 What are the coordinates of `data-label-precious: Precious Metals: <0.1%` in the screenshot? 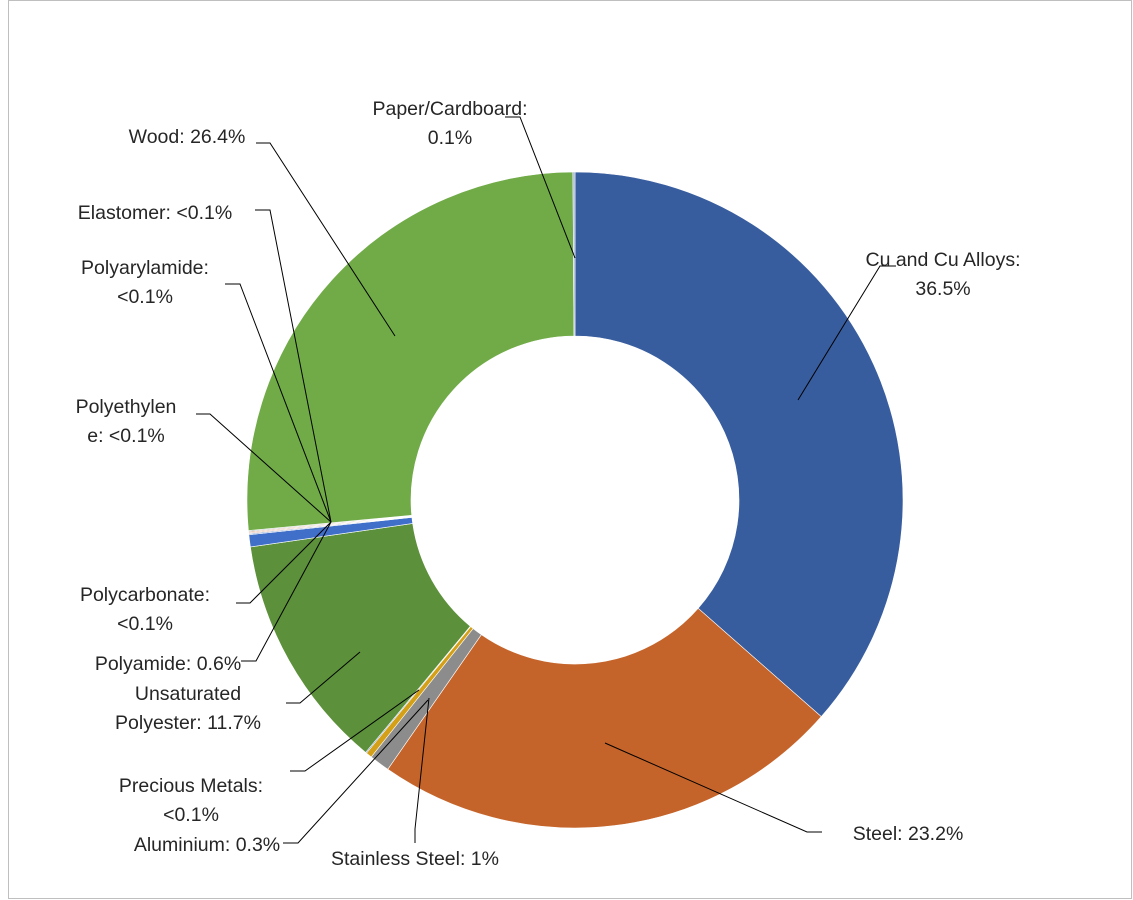 It's located at (191, 800).